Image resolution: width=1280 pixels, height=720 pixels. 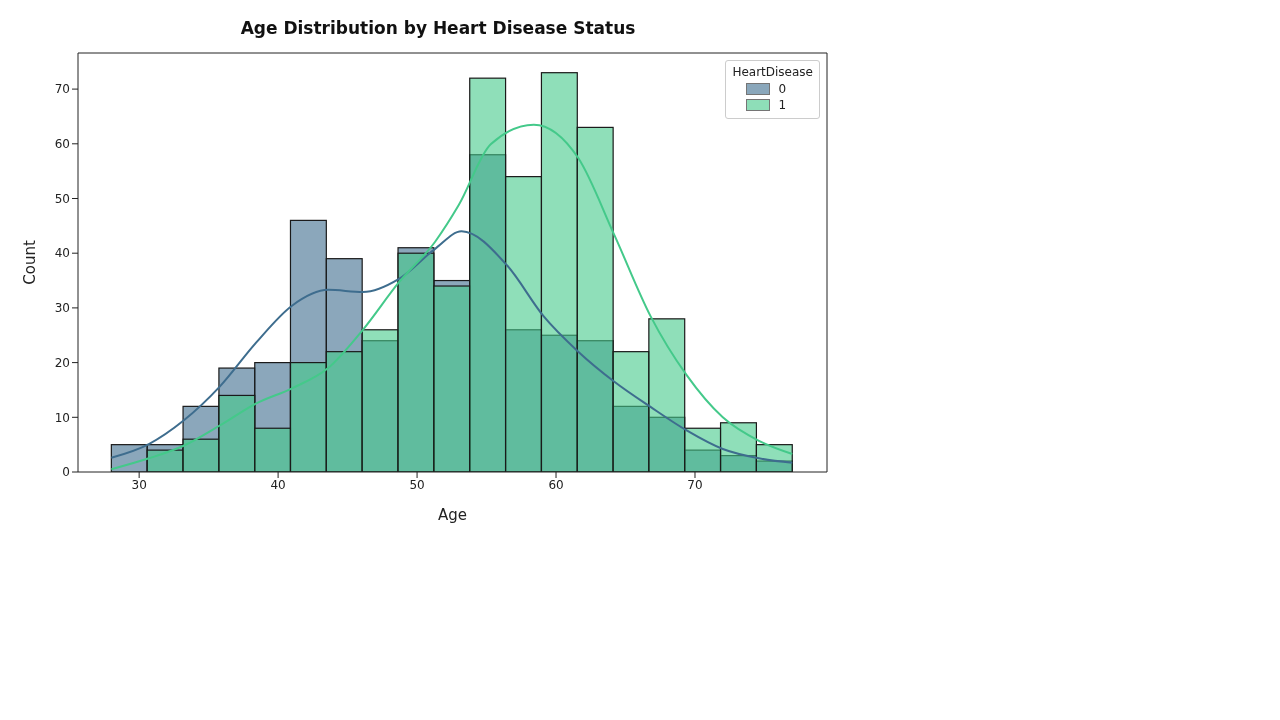 What do you see at coordinates (139, 484) in the screenshot?
I see `x-tick-label: 30` at bounding box center [139, 484].